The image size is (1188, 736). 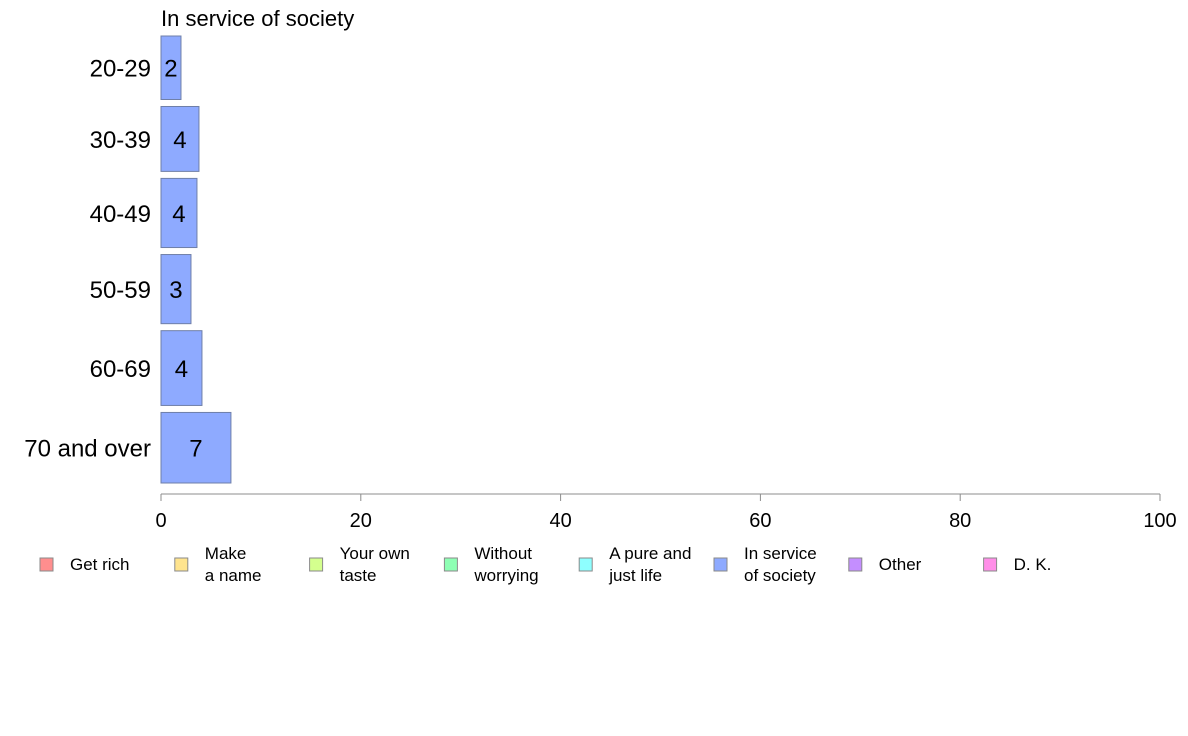 I want to click on legend-label: worrying, so click(x=505, y=575).